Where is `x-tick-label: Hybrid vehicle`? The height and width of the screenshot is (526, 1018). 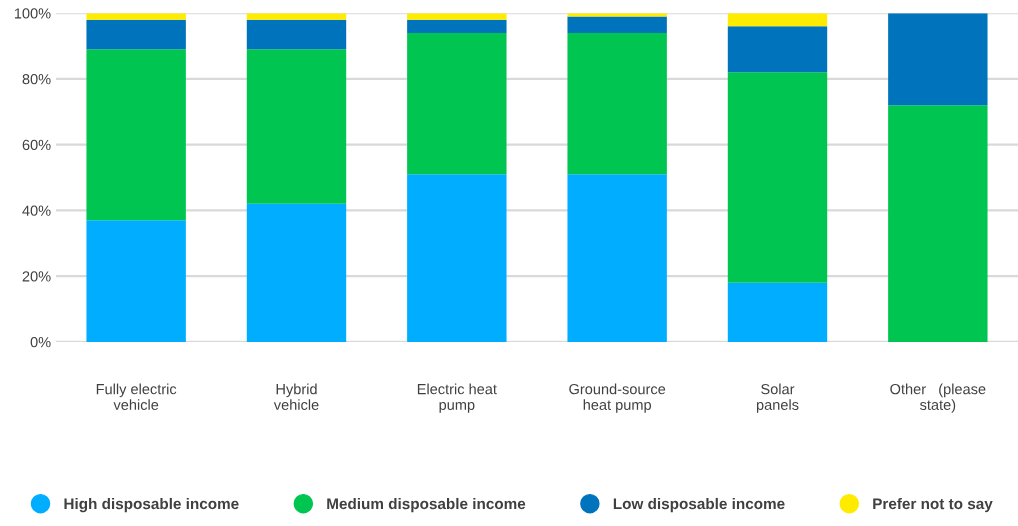
x-tick-label: Hybrid vehicle is located at coordinates (296, 396).